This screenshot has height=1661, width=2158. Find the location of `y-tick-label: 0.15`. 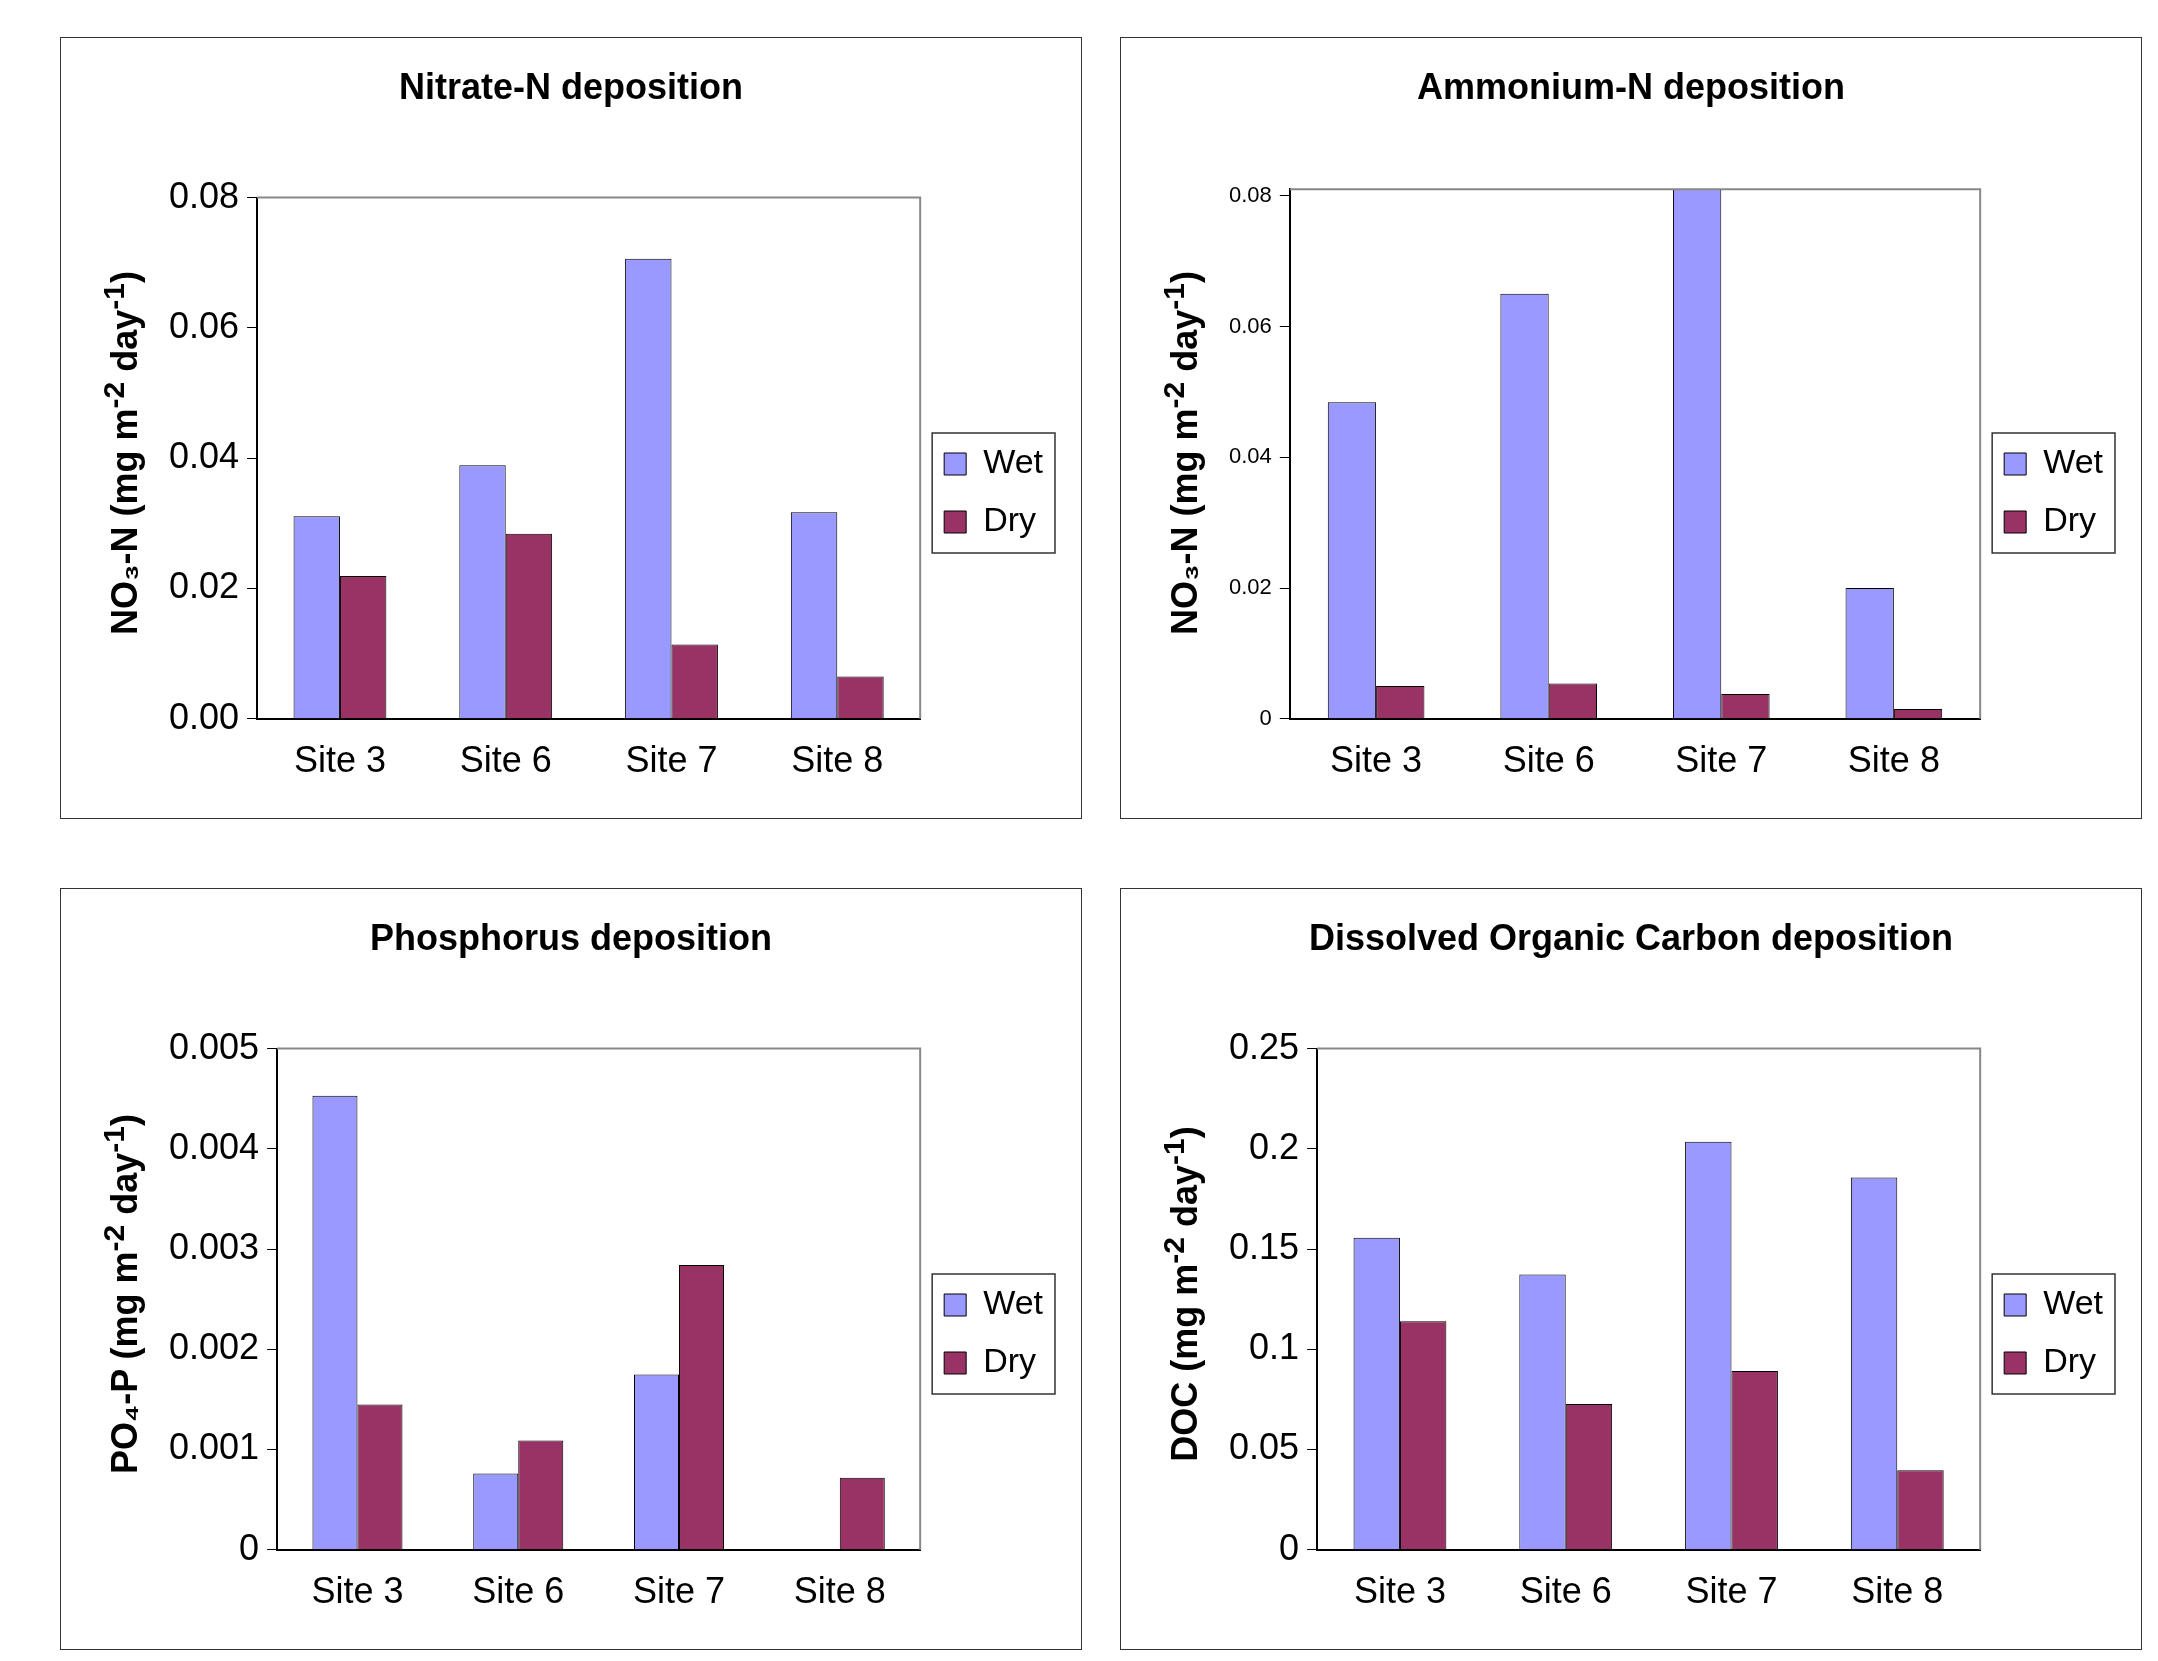

y-tick-label: 0.15 is located at coordinates (1264, 1246).